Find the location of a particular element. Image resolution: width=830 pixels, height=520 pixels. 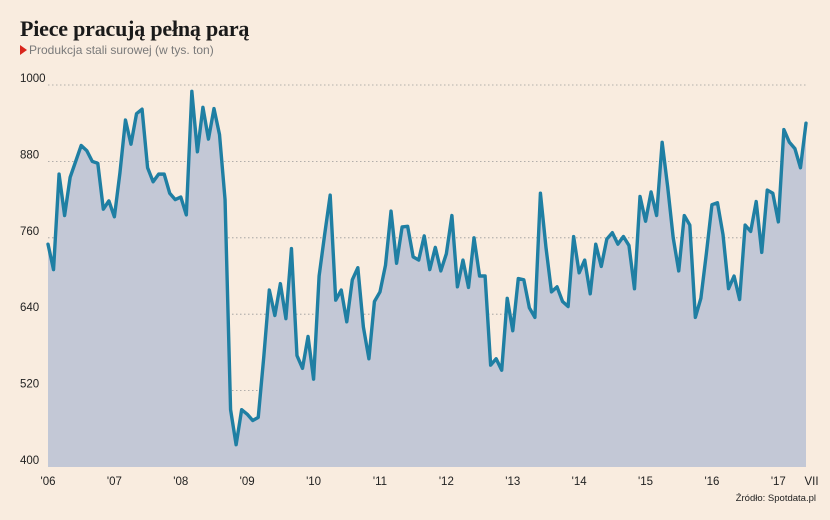

y-tick-label: 520 is located at coordinates (29, 385).